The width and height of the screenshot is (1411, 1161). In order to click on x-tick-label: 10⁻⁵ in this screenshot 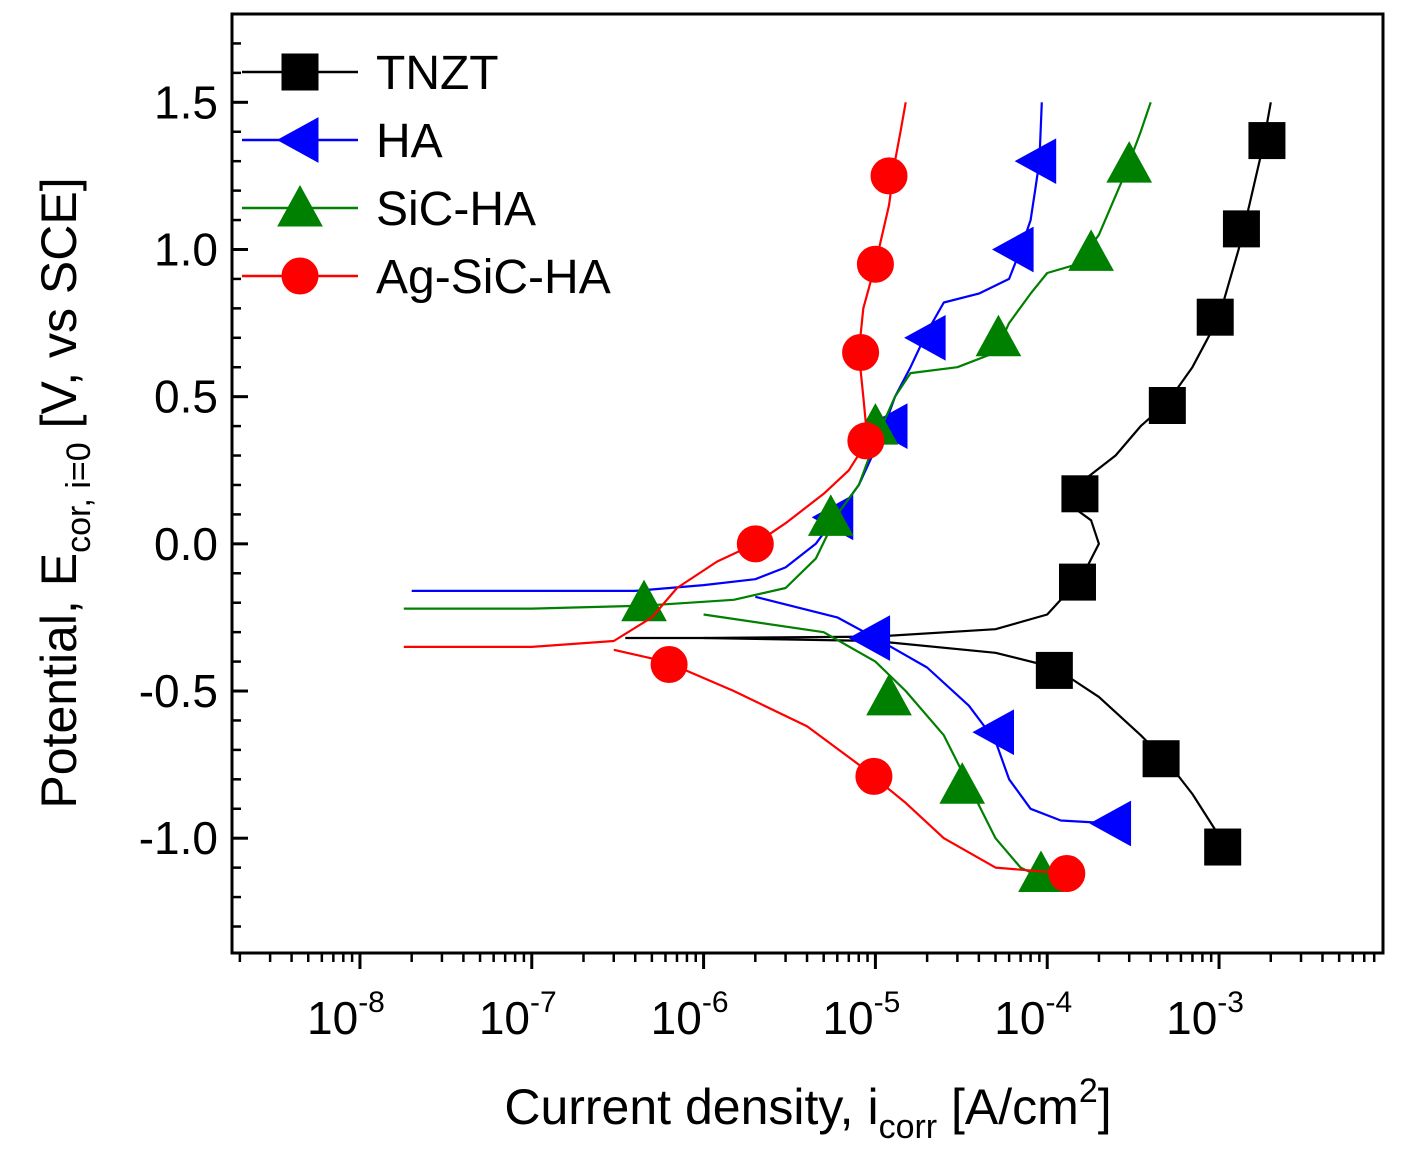, I will do `click(861, 1015)`.